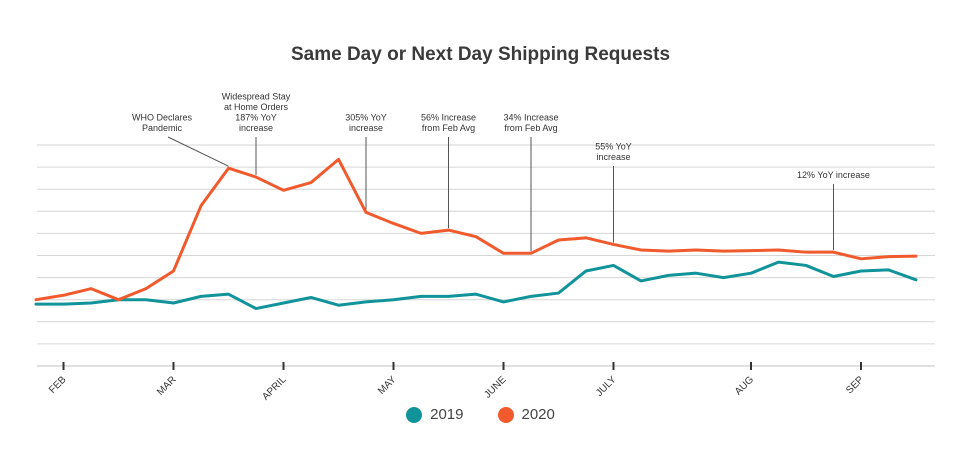 The image size is (961, 463). Describe the element at coordinates (855, 385) in the screenshot. I see `x-tick-label: SEP` at that location.